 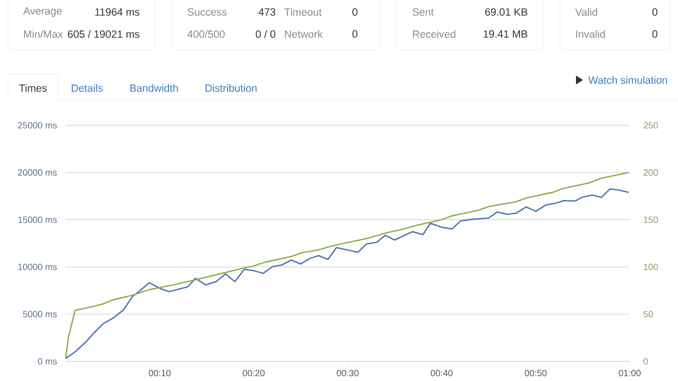 What do you see at coordinates (231, 88) in the screenshot?
I see `text: Distribution` at bounding box center [231, 88].